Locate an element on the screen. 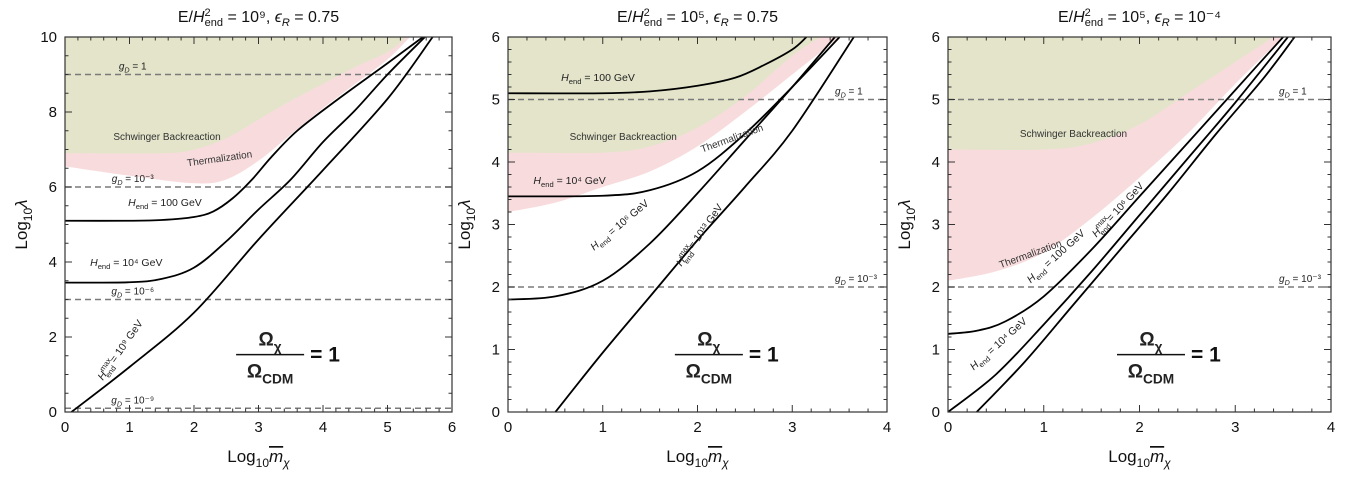  chart-title: E/H2 end = 10⁵, ϵR = 0.75 is located at coordinates (697, 18).